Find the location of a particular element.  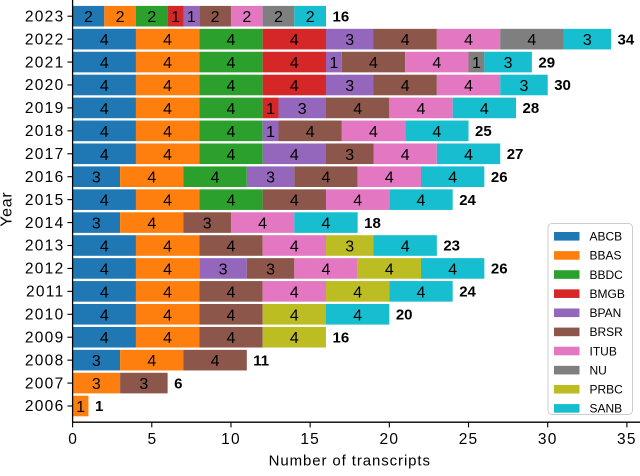

svg-text: 5 is located at coordinates (151, 439).